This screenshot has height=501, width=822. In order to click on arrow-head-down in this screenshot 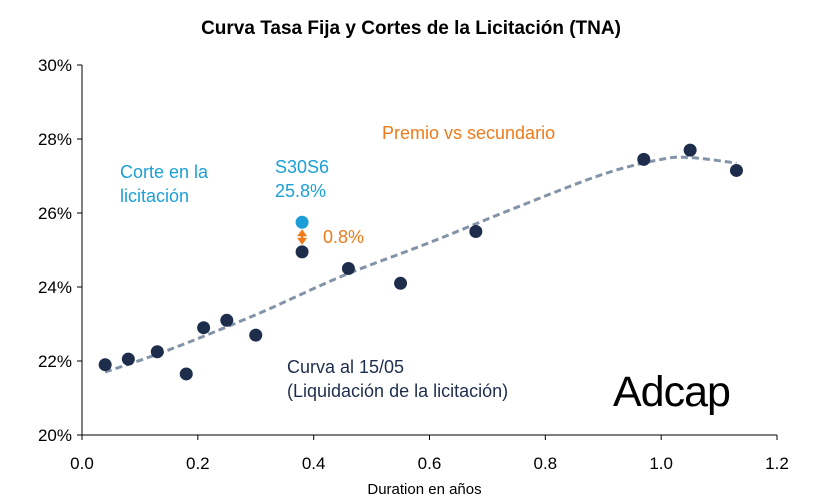, I will do `click(302, 241)`.